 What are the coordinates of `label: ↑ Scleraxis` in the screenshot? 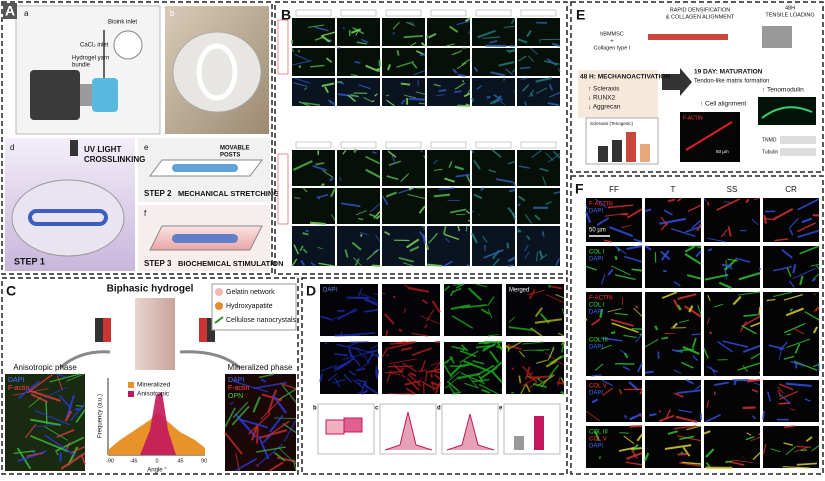 It's located at (604, 89).